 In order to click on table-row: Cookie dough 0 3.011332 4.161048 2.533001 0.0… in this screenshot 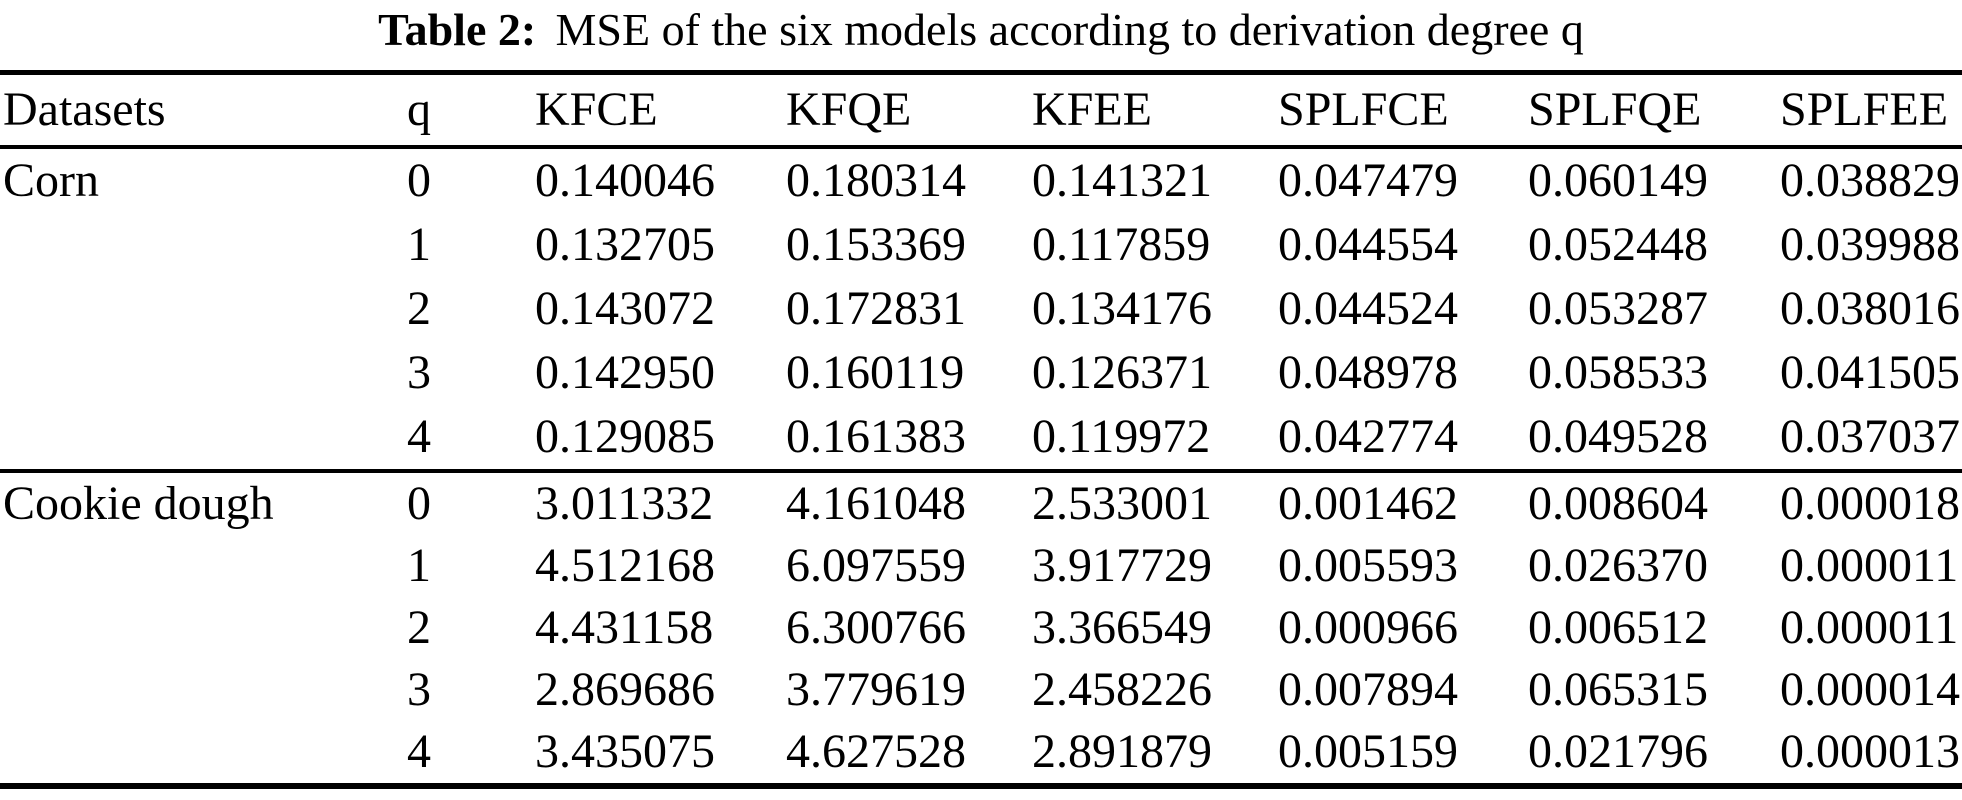, I will do `click(981, 503)`.